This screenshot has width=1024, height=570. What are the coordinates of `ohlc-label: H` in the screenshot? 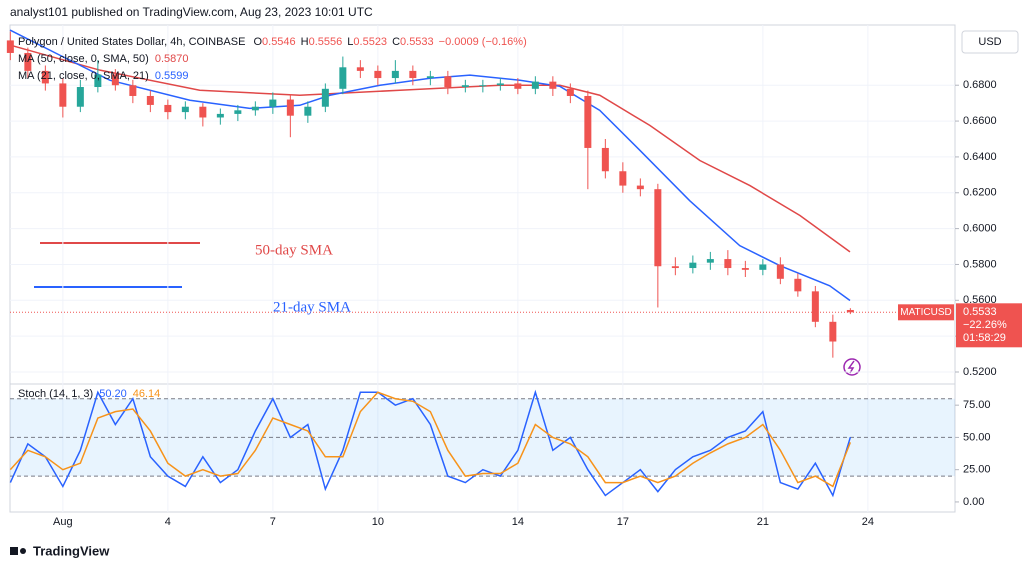 It's located at (305, 42).